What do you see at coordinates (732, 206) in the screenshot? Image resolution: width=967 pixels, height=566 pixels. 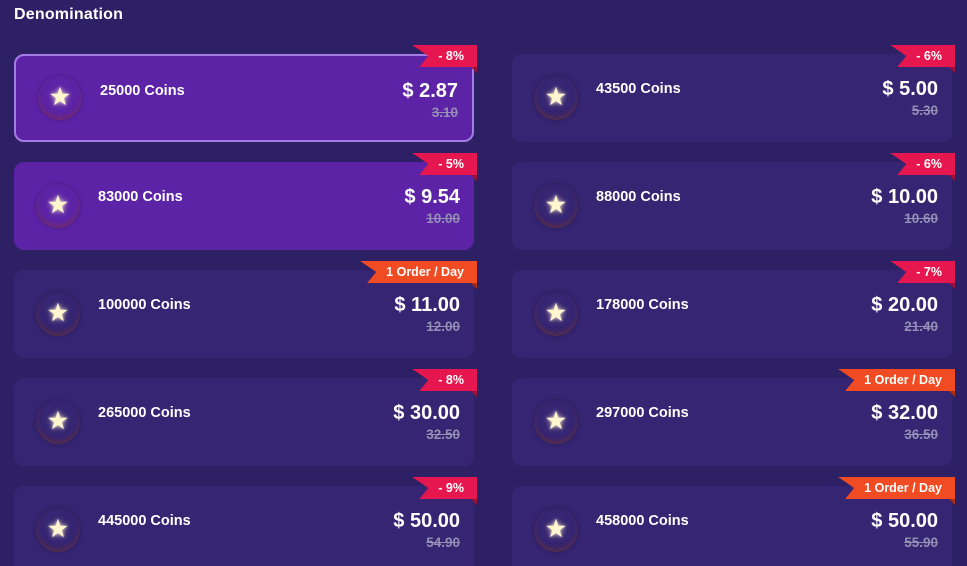 I see `card-body: ★ 88000 Coins $ 10.00 10.60` at bounding box center [732, 206].